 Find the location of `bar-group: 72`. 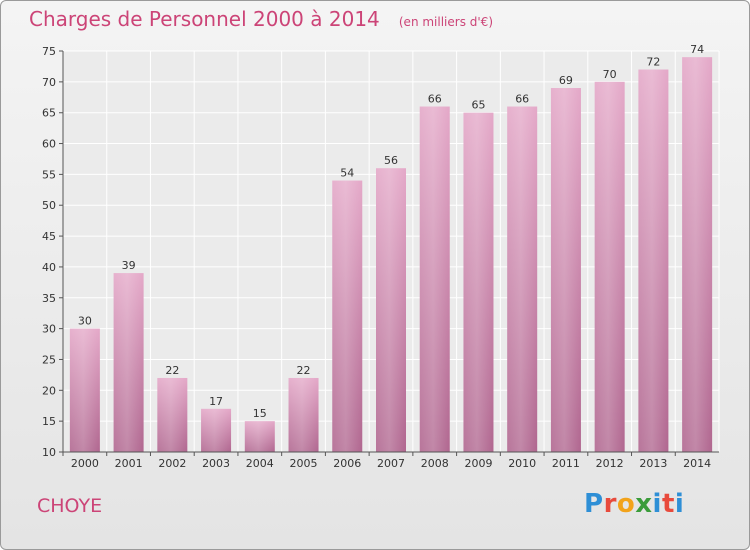

bar-group: 72 is located at coordinates (653, 254).